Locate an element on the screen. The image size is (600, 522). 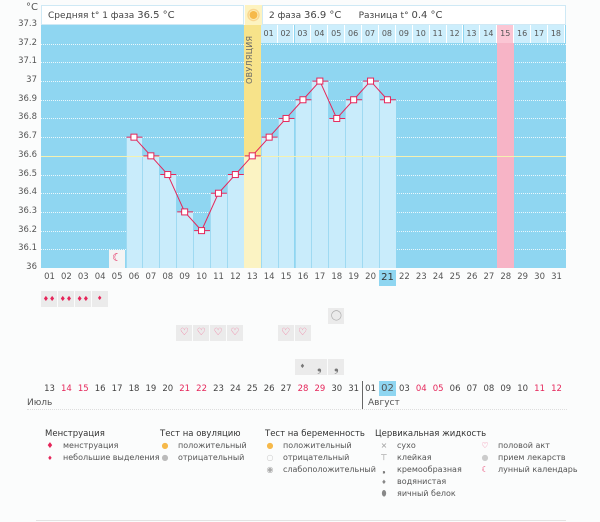
medication-cell: ◯ is located at coordinates (336, 316).